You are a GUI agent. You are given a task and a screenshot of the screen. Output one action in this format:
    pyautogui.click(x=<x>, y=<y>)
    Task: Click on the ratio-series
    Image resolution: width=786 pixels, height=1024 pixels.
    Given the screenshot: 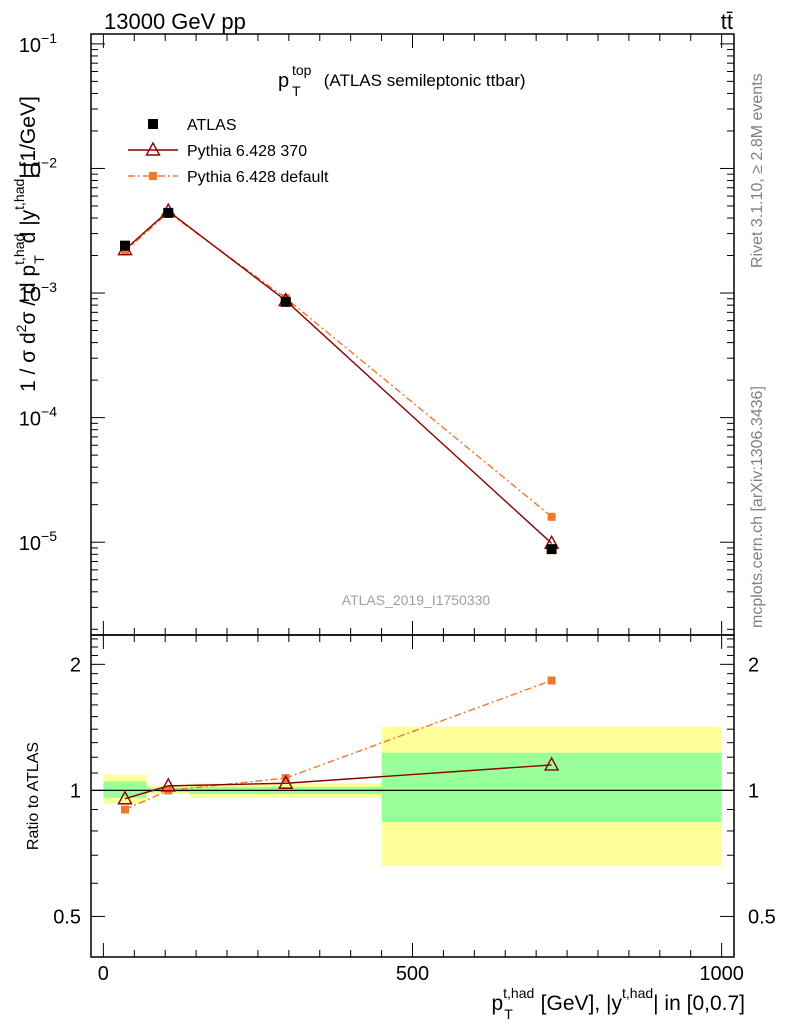 What is the action you would take?
    pyautogui.click(x=338, y=745)
    